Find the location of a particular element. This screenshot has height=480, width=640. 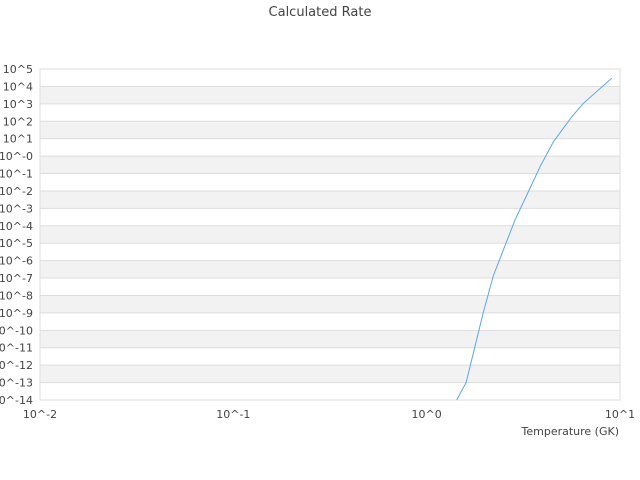

x-tick-label: 10^1 is located at coordinates (620, 414).